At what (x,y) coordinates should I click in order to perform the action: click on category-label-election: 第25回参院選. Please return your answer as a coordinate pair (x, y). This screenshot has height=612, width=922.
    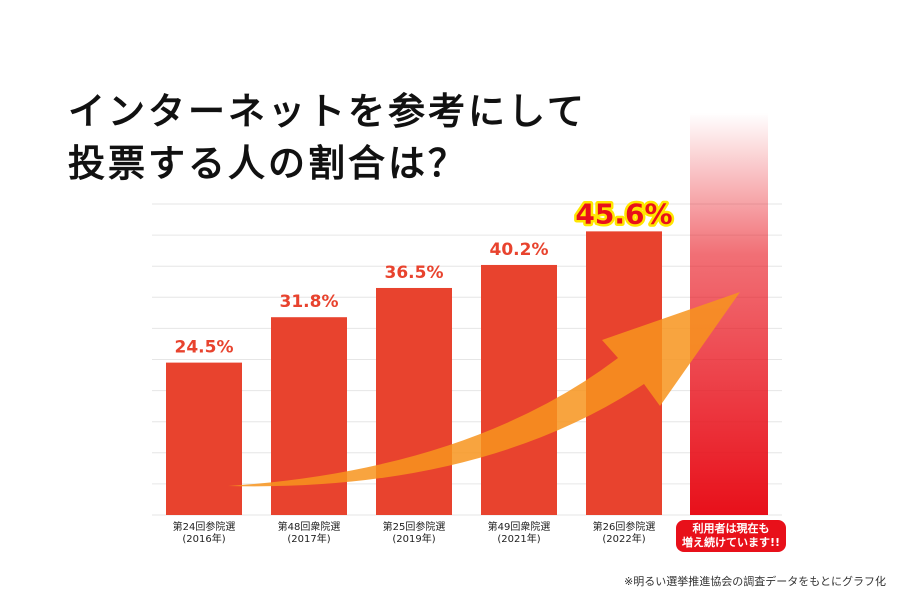
    Looking at the image, I should click on (414, 527).